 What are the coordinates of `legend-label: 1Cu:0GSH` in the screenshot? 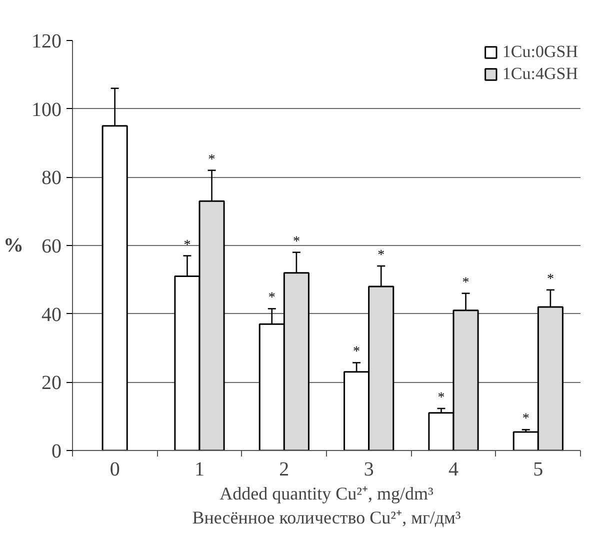 It's located at (540, 52).